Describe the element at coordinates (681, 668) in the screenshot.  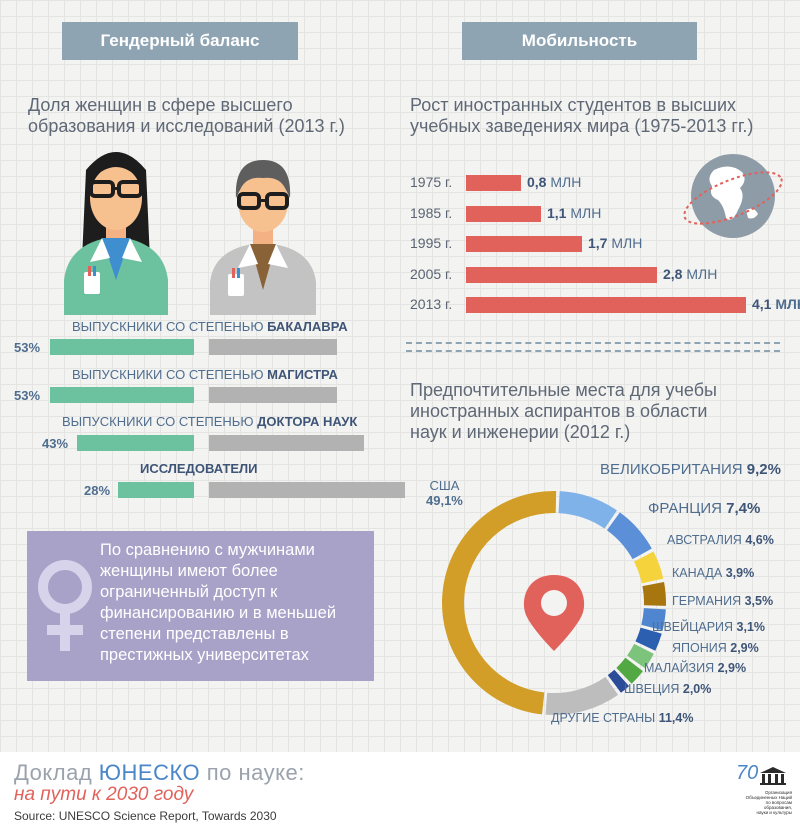
I see `donut-label-name: МАЛАЙЗИЯ` at that location.